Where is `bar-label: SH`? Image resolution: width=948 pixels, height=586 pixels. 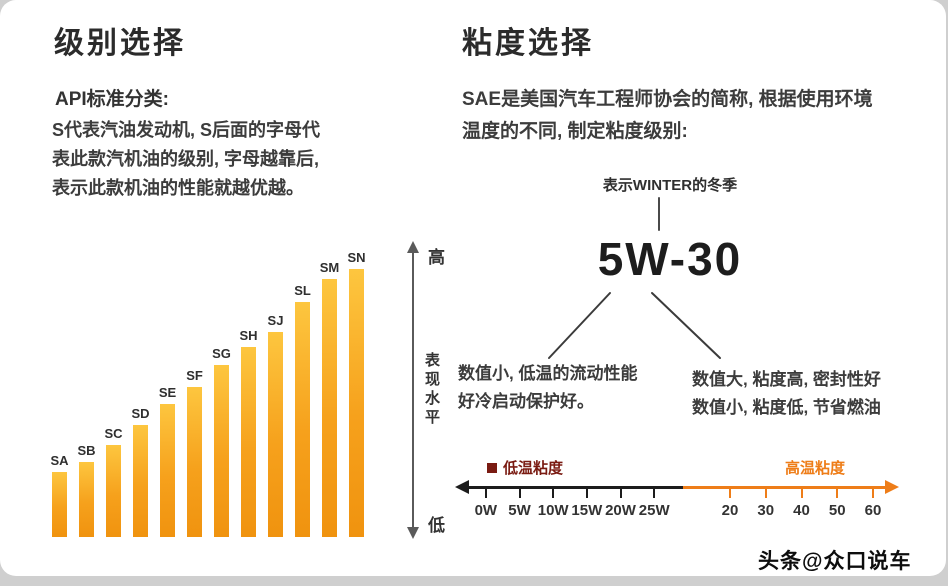 bar-label: SH is located at coordinates (248, 335).